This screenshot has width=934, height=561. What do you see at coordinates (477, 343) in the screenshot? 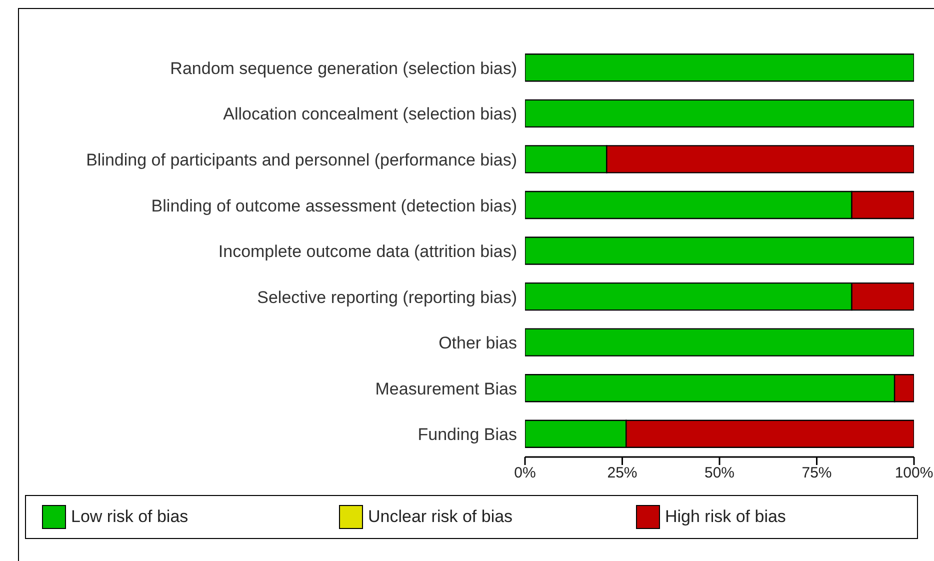
I see `y-tick-label: Other bias` at bounding box center [477, 343].